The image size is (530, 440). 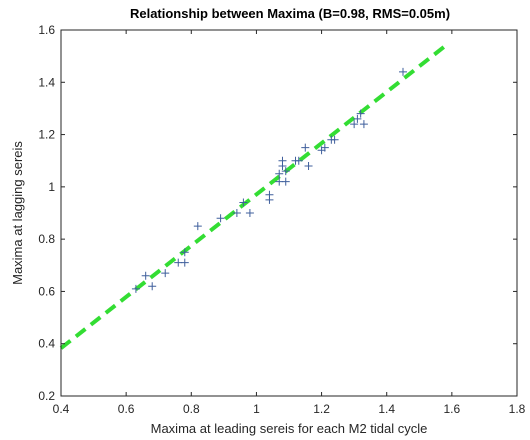 I want to click on y-tick-label: 1, so click(x=51, y=187).